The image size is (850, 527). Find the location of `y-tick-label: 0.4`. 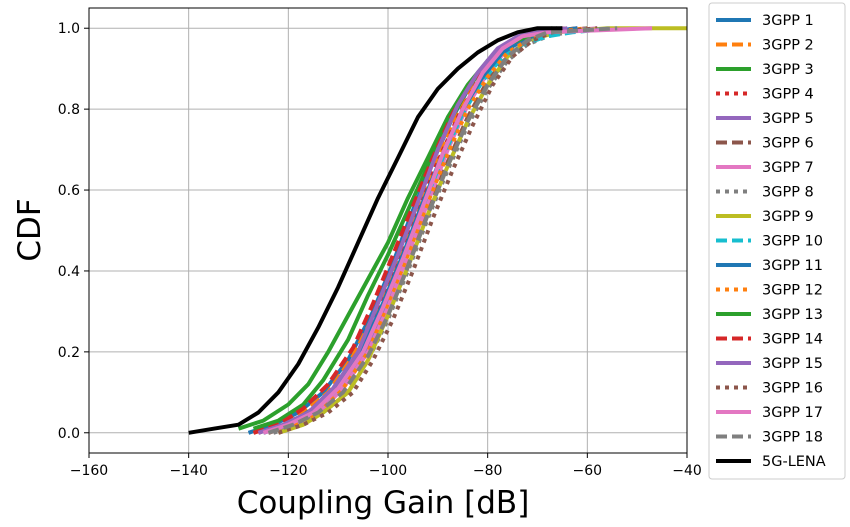

y-tick-label: 0.4 is located at coordinates (69, 272).